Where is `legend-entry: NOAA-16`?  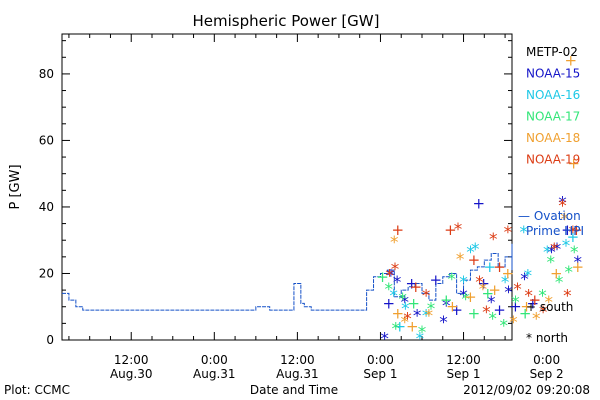
legend-entry: NOAA-16 is located at coordinates (553, 95).